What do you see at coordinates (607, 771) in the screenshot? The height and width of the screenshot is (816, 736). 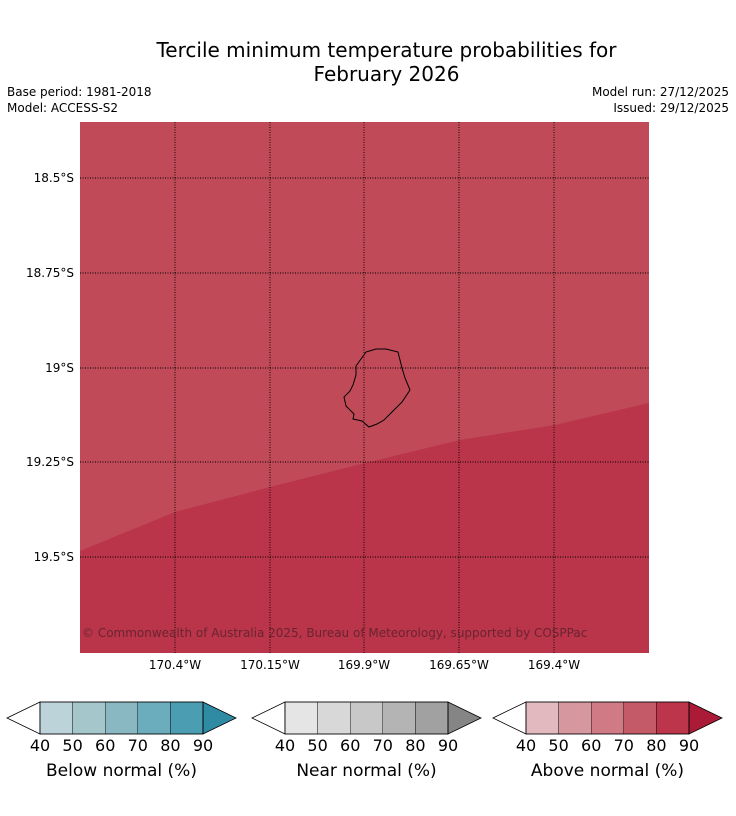 I see `colorbar-label-above: Above normal (%)` at bounding box center [607, 771].